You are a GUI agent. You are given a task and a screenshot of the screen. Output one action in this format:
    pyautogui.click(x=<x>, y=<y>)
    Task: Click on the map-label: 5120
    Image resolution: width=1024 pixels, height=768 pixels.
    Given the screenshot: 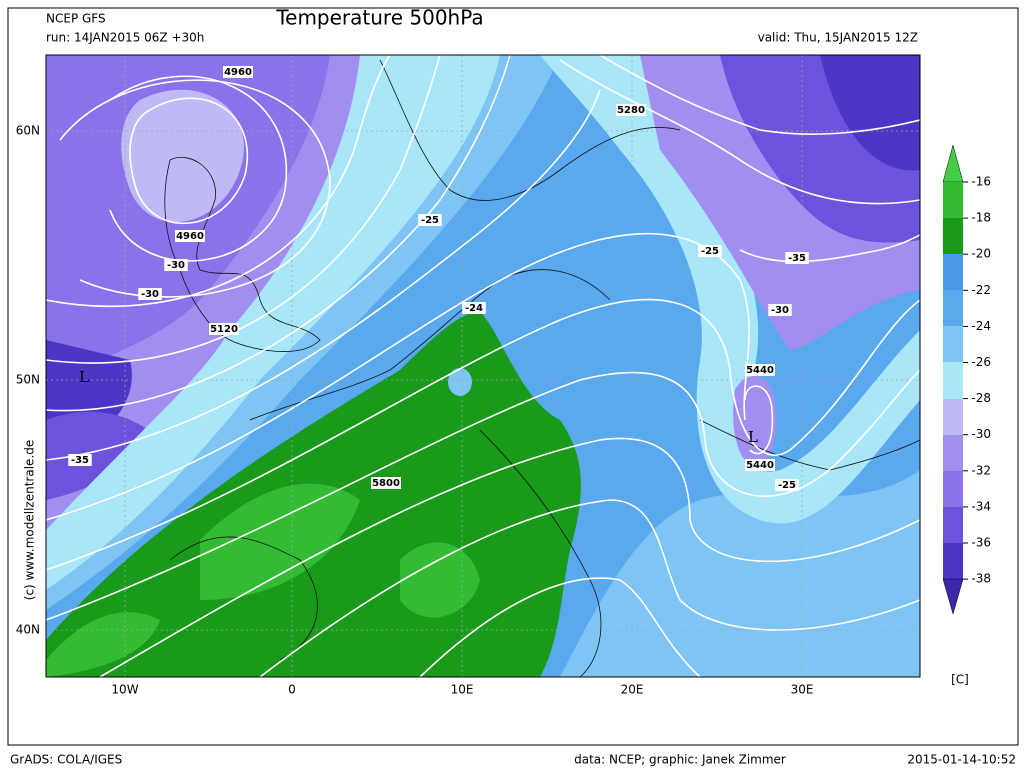 What is the action you would take?
    pyautogui.click(x=224, y=329)
    